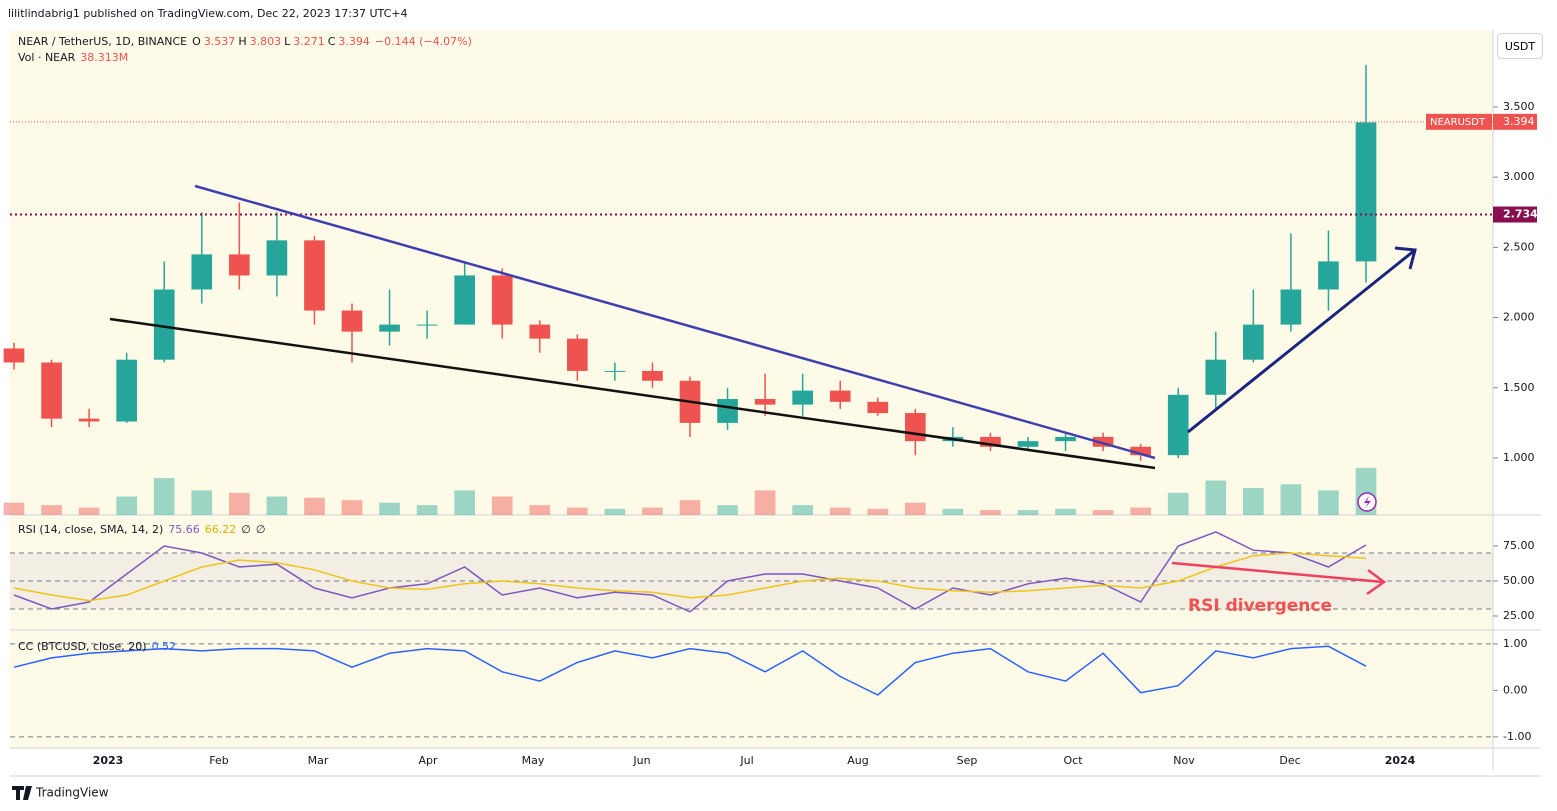  I want to click on x-tick-label: Nov, so click(1184, 760).